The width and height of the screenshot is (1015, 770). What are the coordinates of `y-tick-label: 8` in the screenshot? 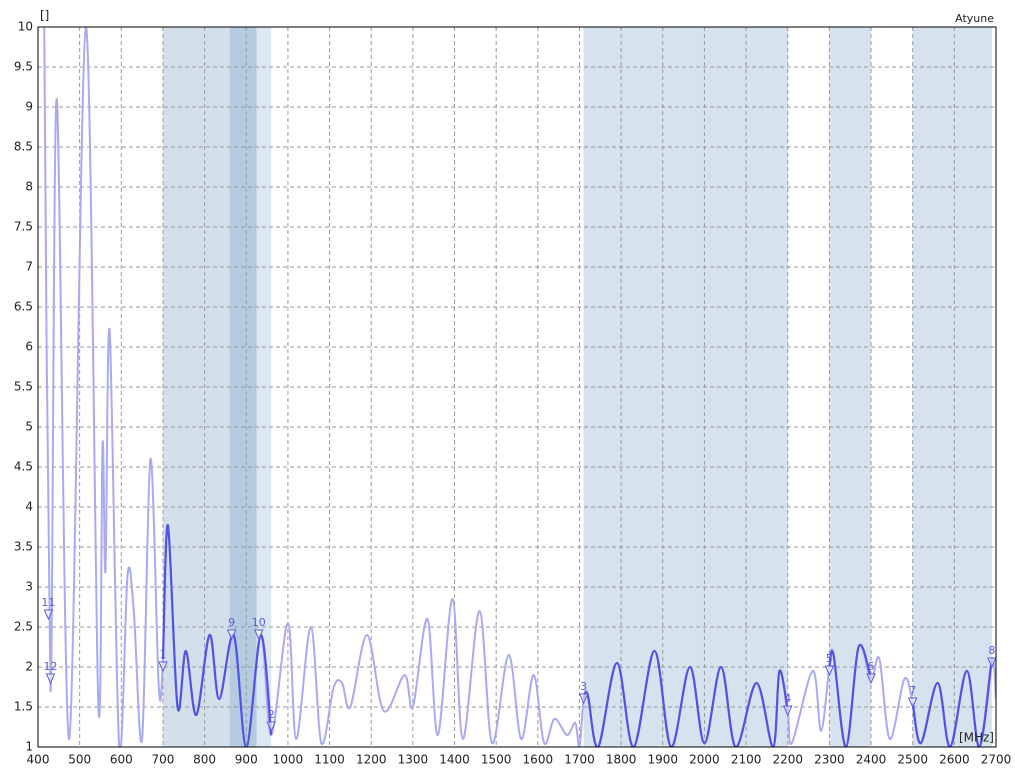 It's located at (29, 187).